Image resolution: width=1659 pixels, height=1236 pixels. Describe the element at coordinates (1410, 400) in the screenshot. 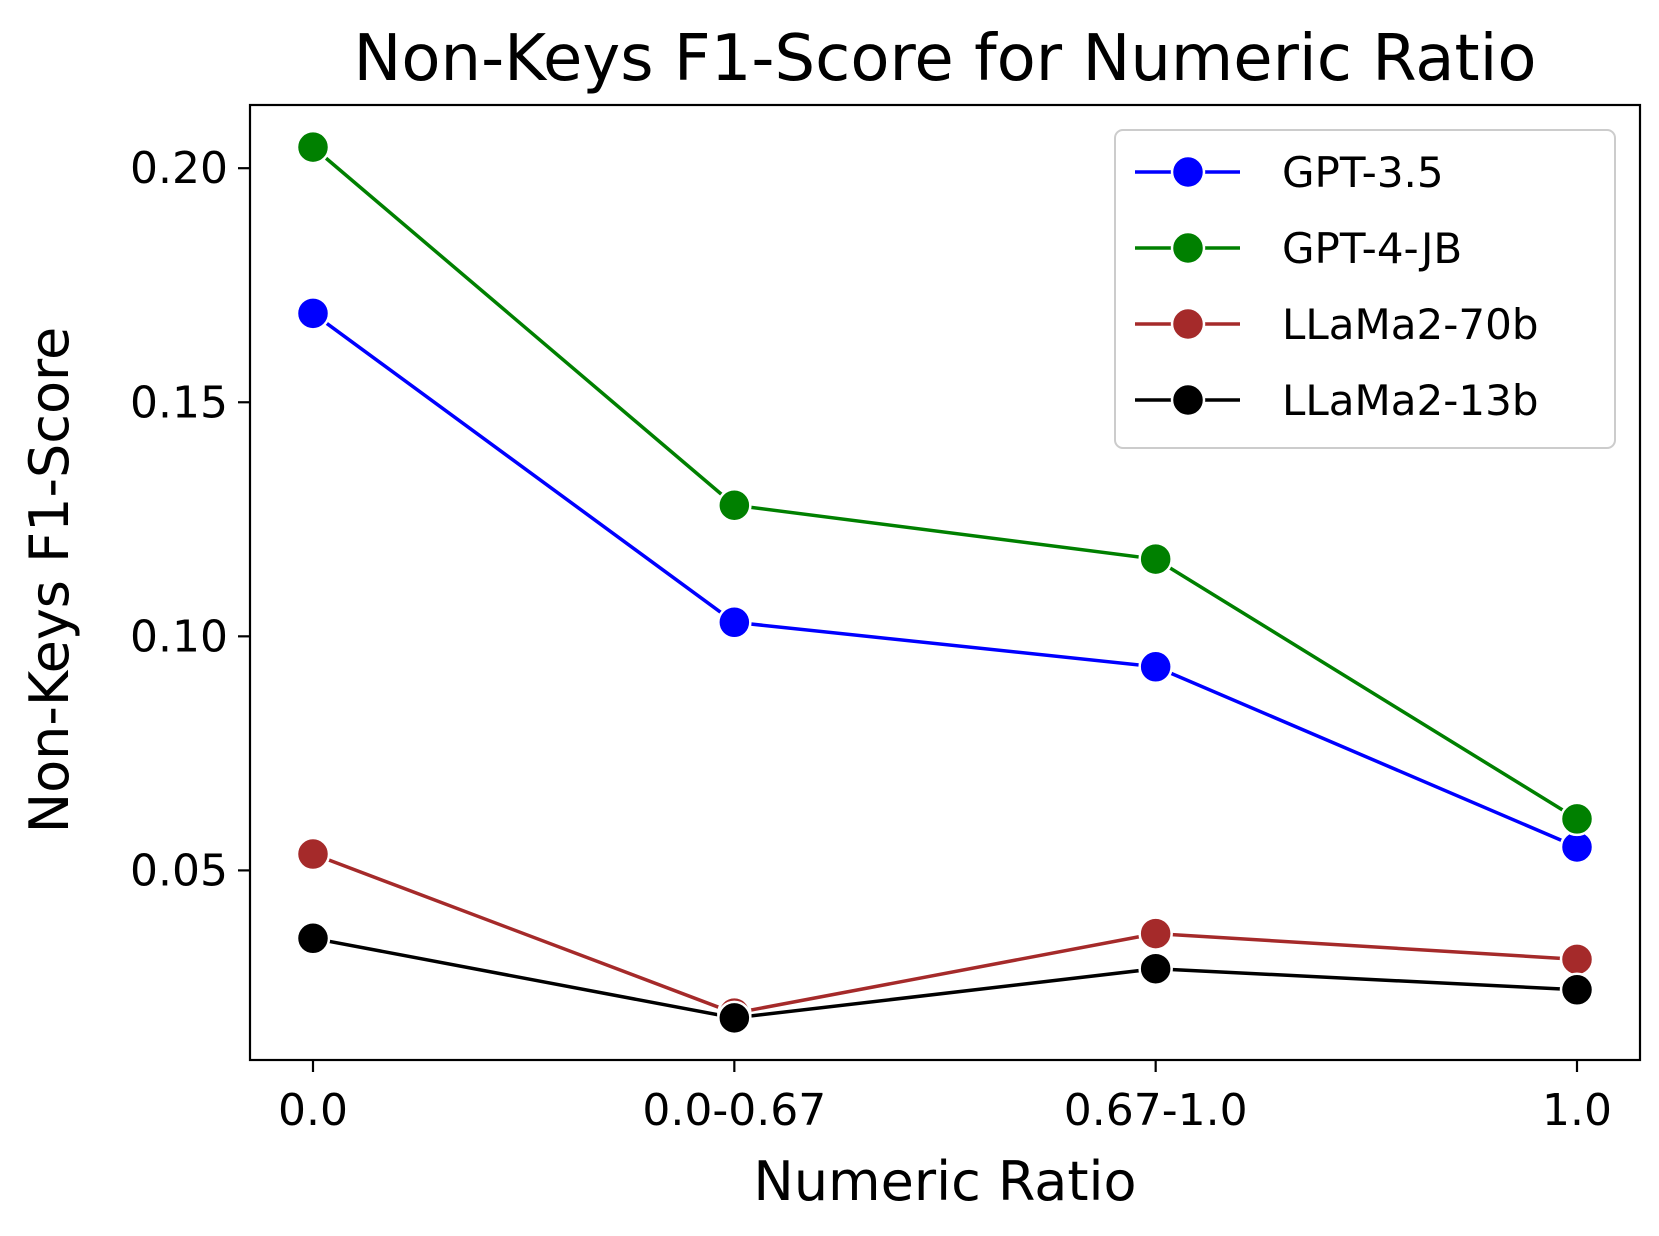

I see `legend-label-3: LLaMa2-13b` at that location.